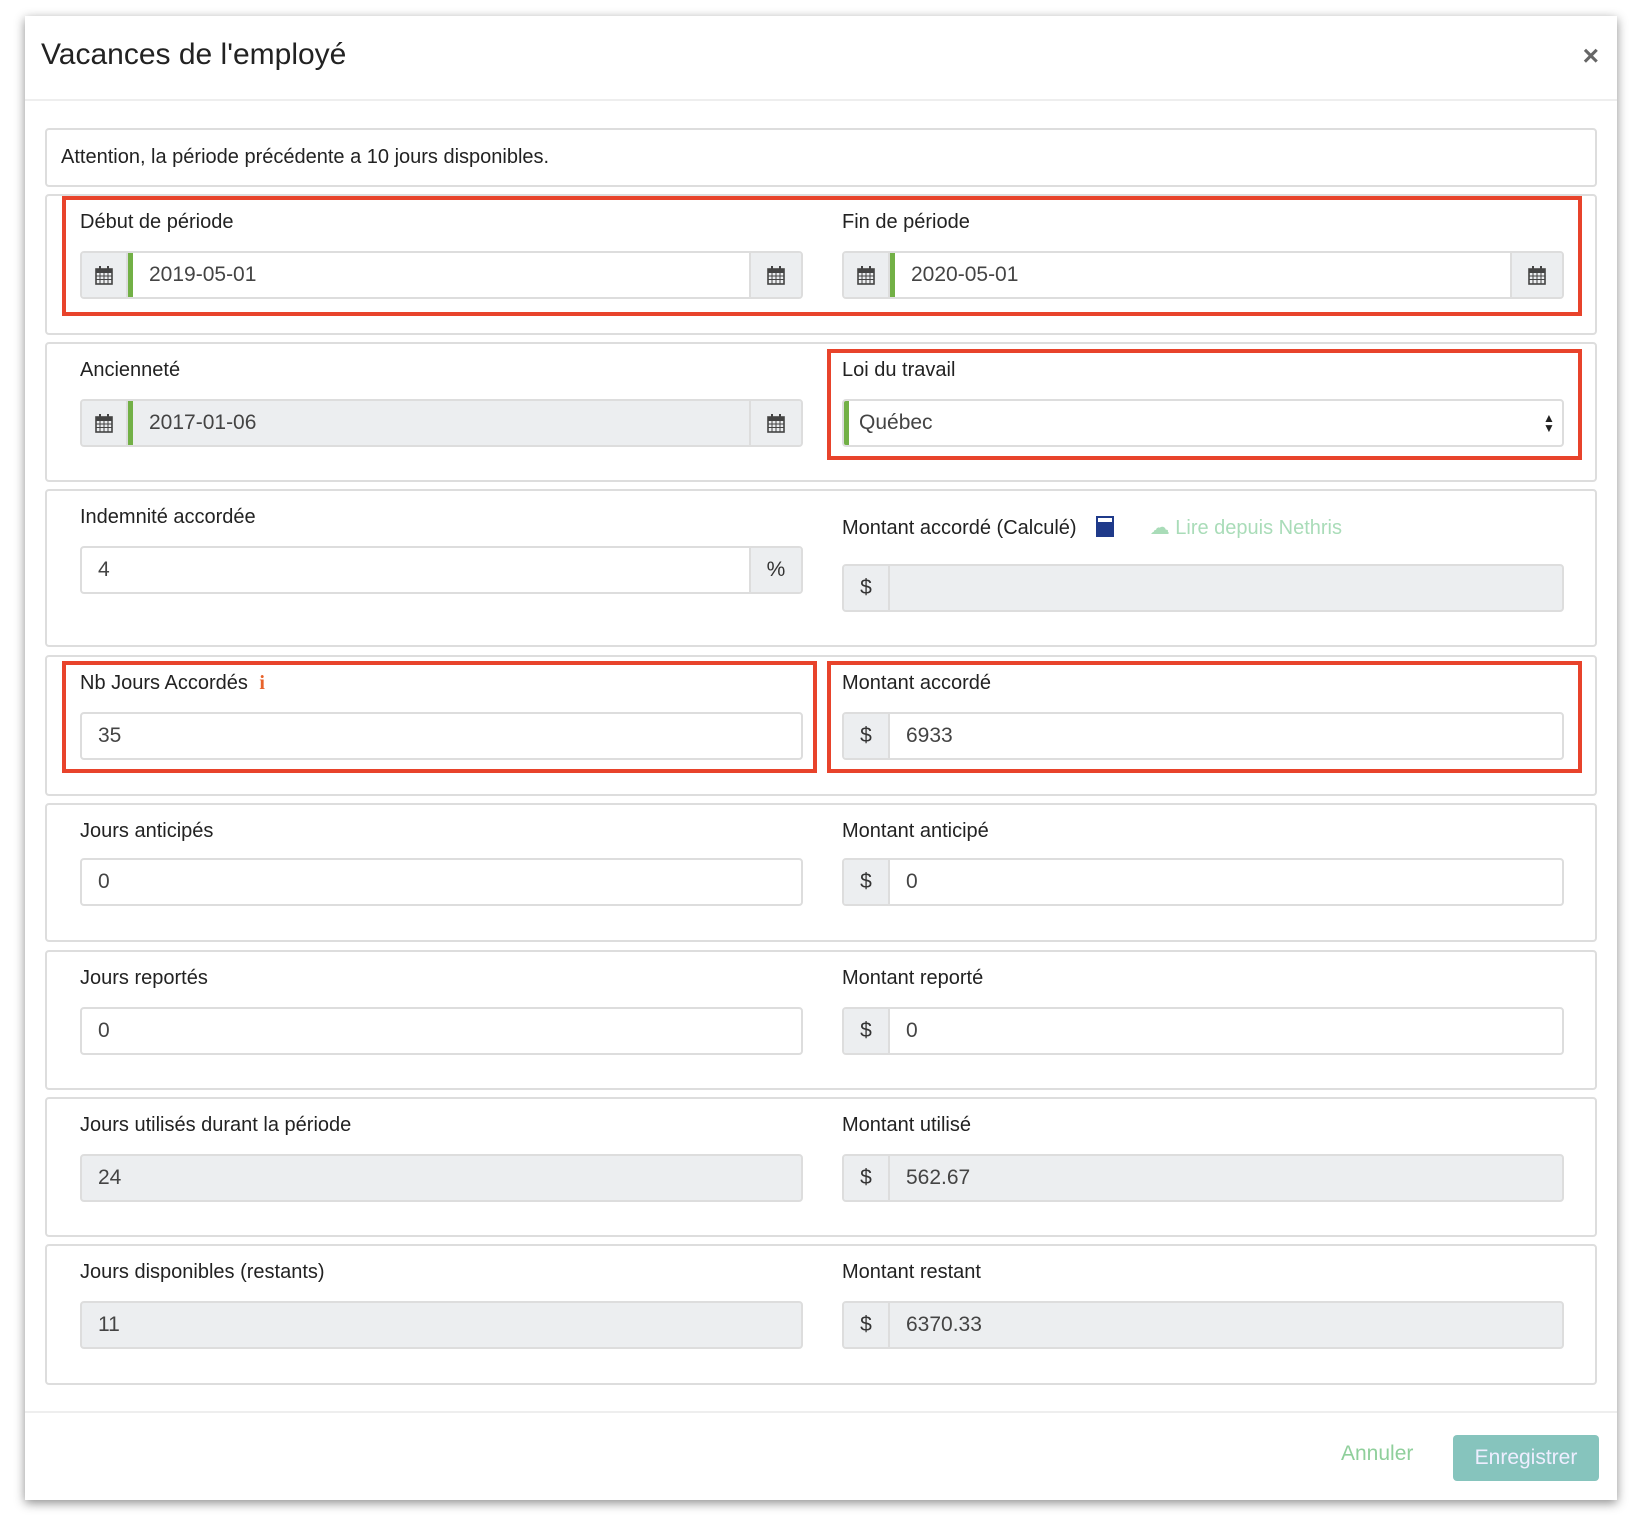  What do you see at coordinates (172, 683) in the screenshot?
I see `nb-jours-label-row: Nb Jours Accordés i` at bounding box center [172, 683].